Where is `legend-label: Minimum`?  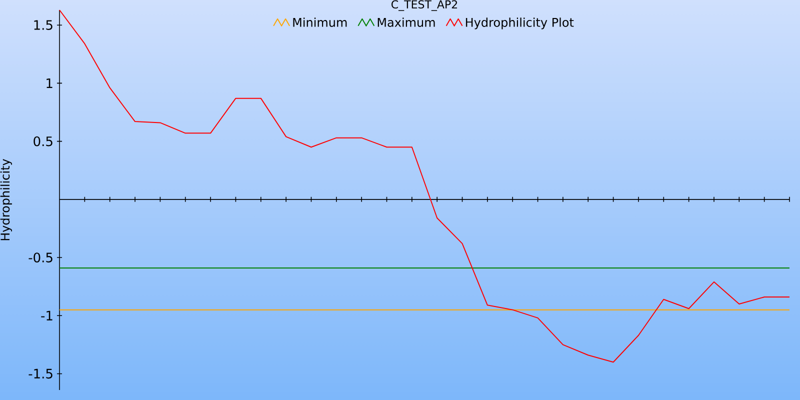 legend-label: Minimum is located at coordinates (320, 22).